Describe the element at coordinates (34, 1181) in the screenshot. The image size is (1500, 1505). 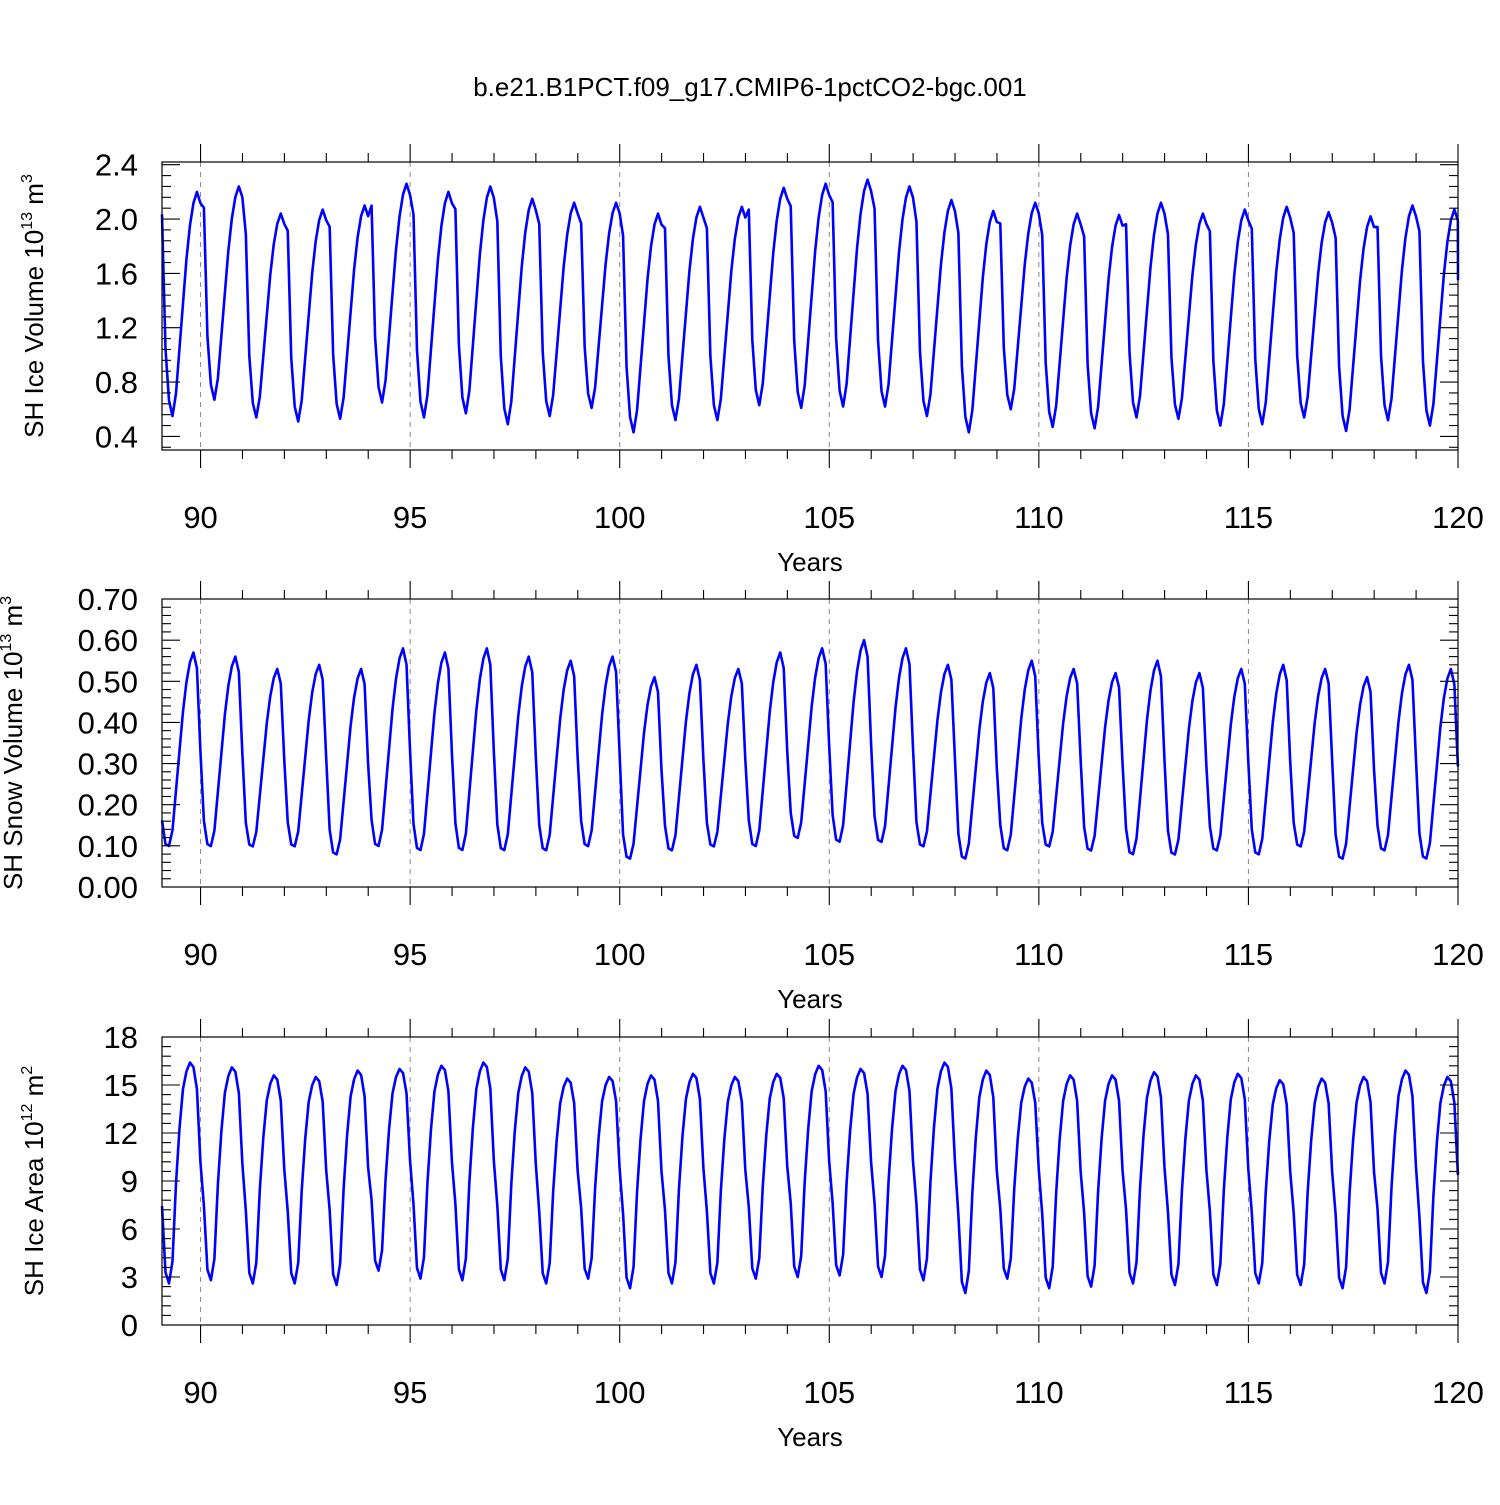
I see `y-axis-title: SH Ice Area 1012 m2` at that location.